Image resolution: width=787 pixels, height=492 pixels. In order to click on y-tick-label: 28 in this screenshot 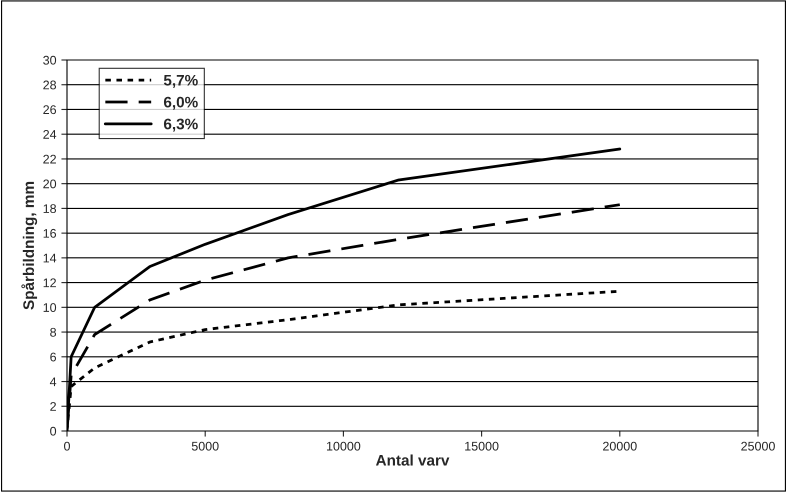, I will do `click(49, 85)`.